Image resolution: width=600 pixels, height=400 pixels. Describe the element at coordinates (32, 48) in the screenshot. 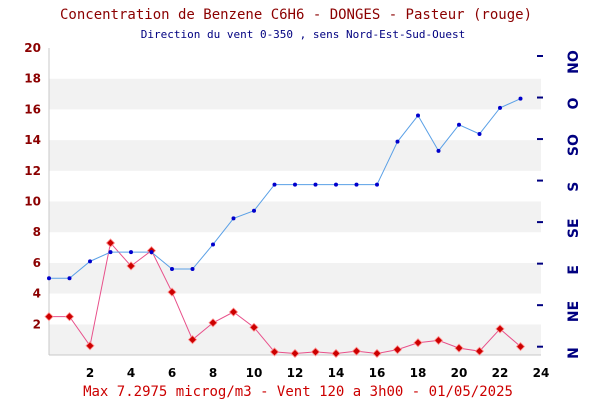

I see `y-tick-label: 20` at that location.